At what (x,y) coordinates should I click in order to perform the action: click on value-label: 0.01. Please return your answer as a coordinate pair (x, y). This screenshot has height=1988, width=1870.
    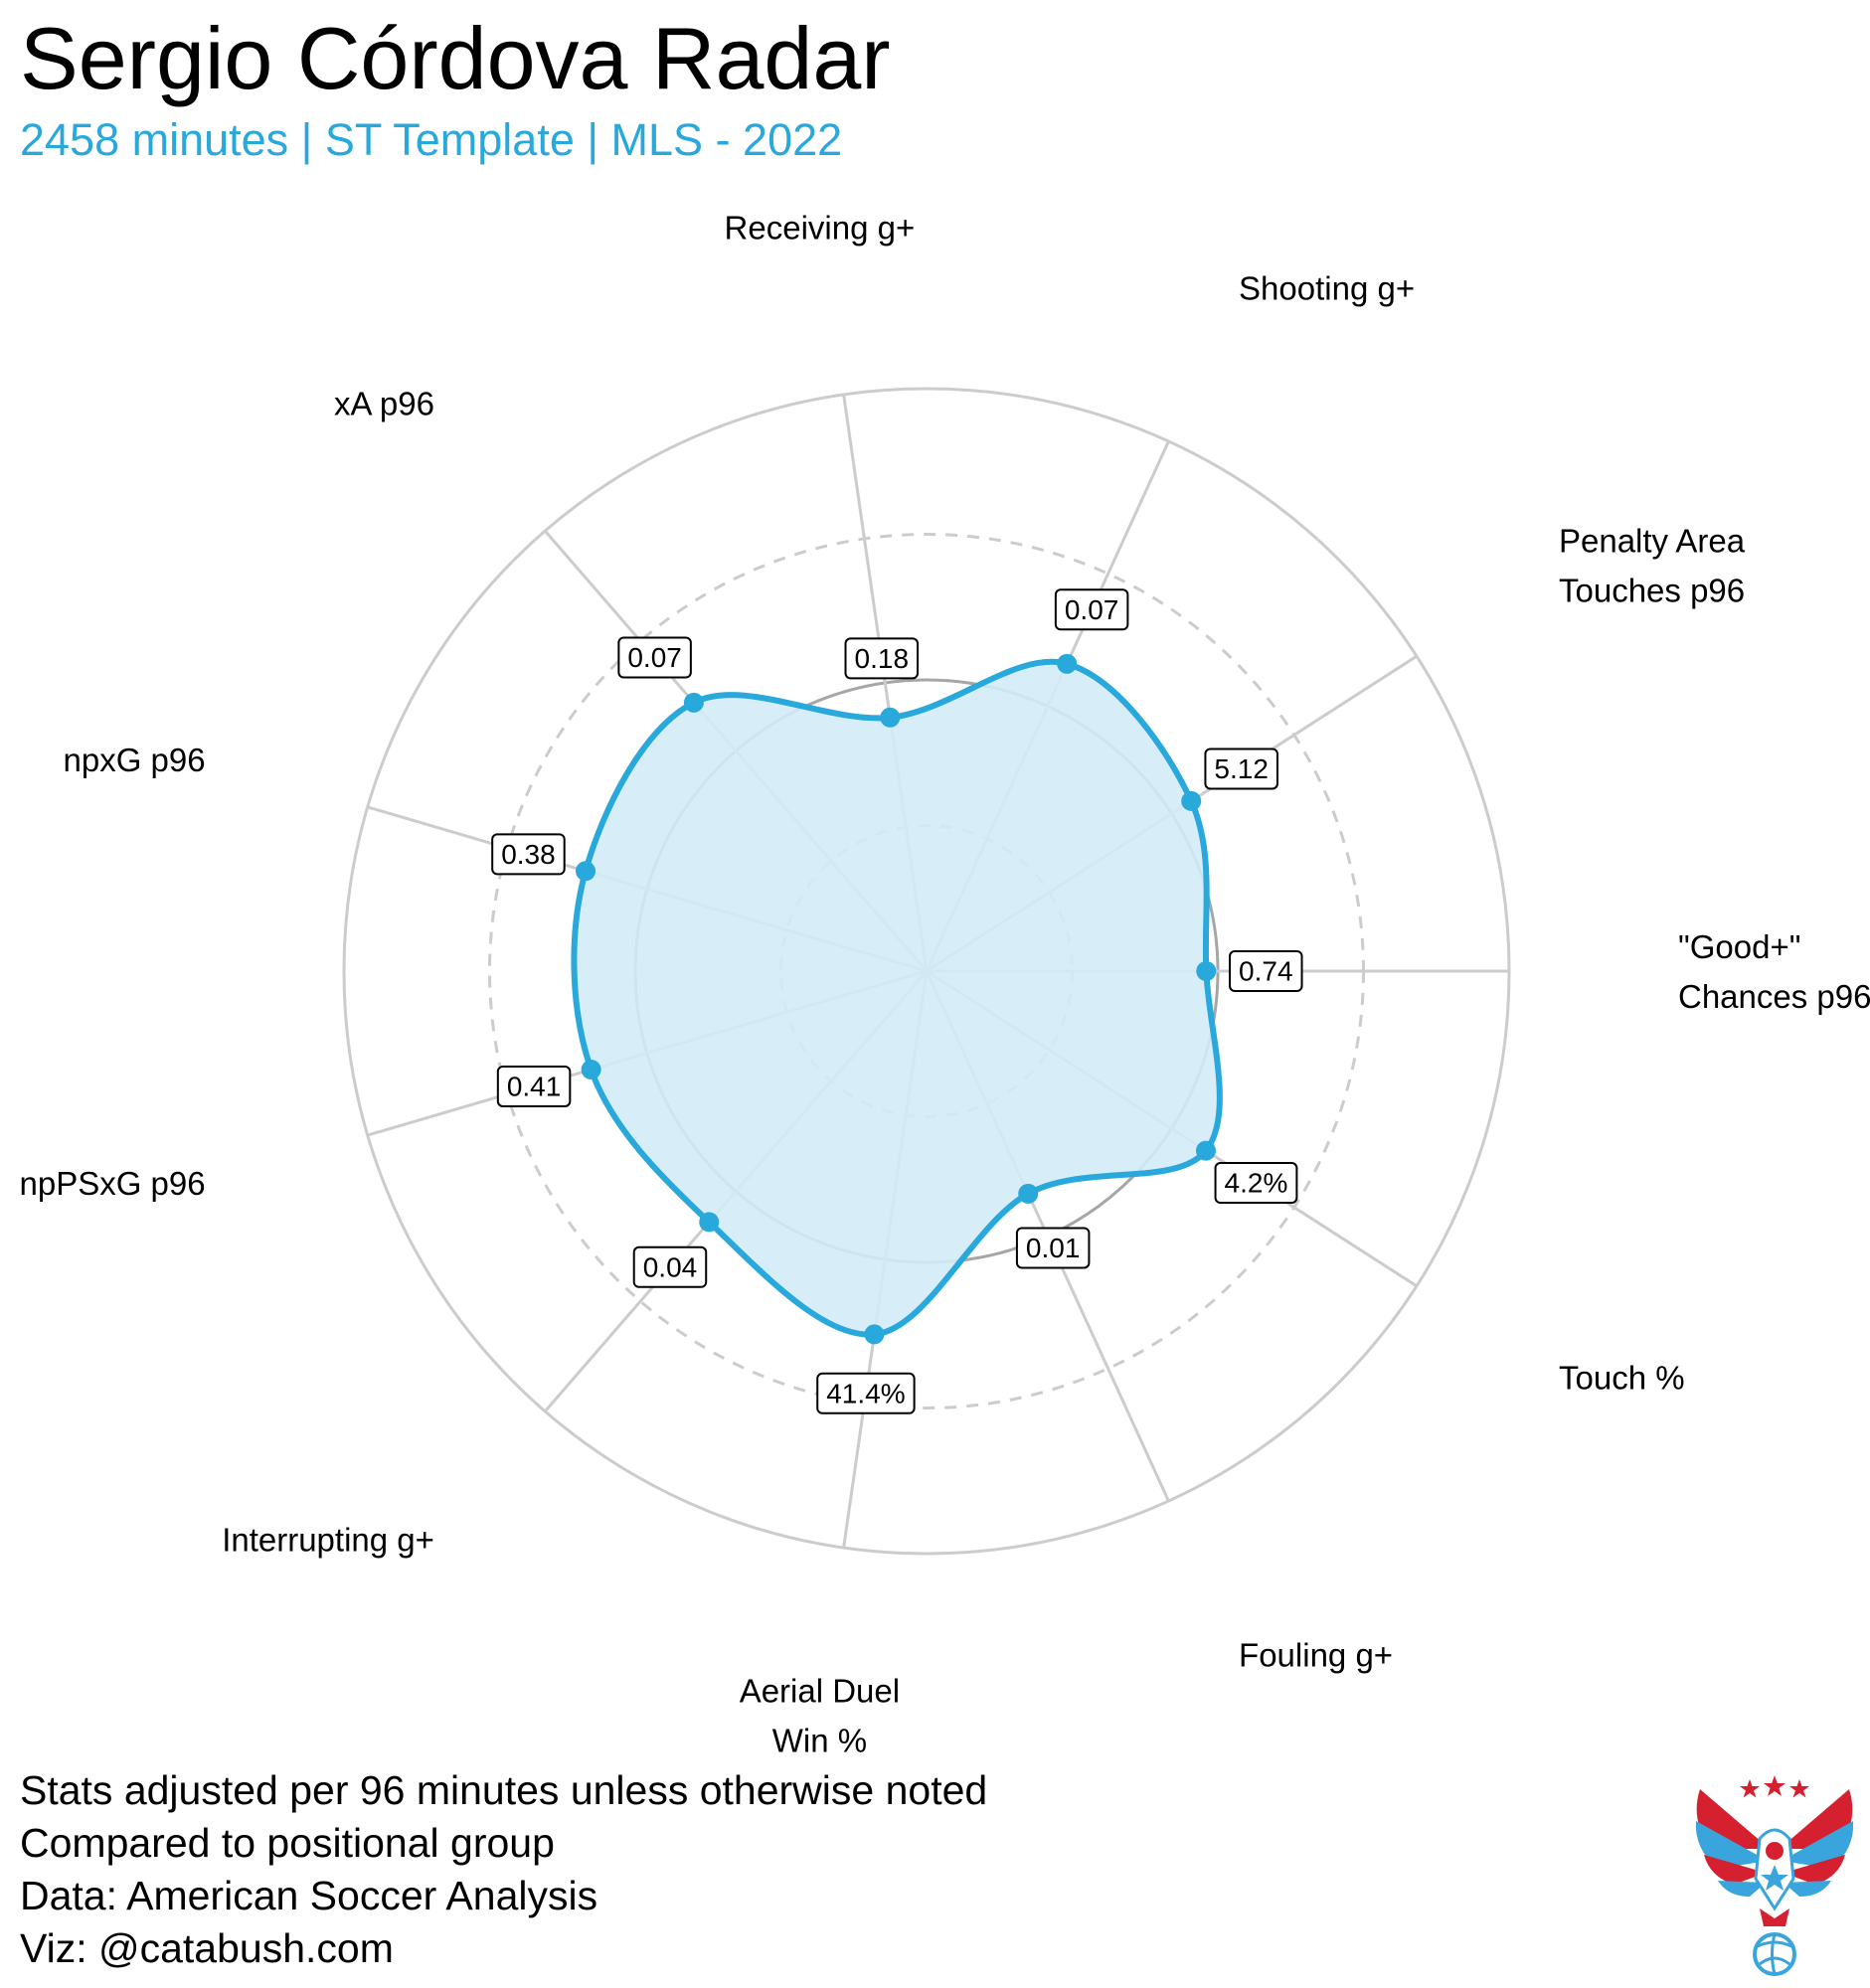
    Looking at the image, I should click on (1053, 1248).